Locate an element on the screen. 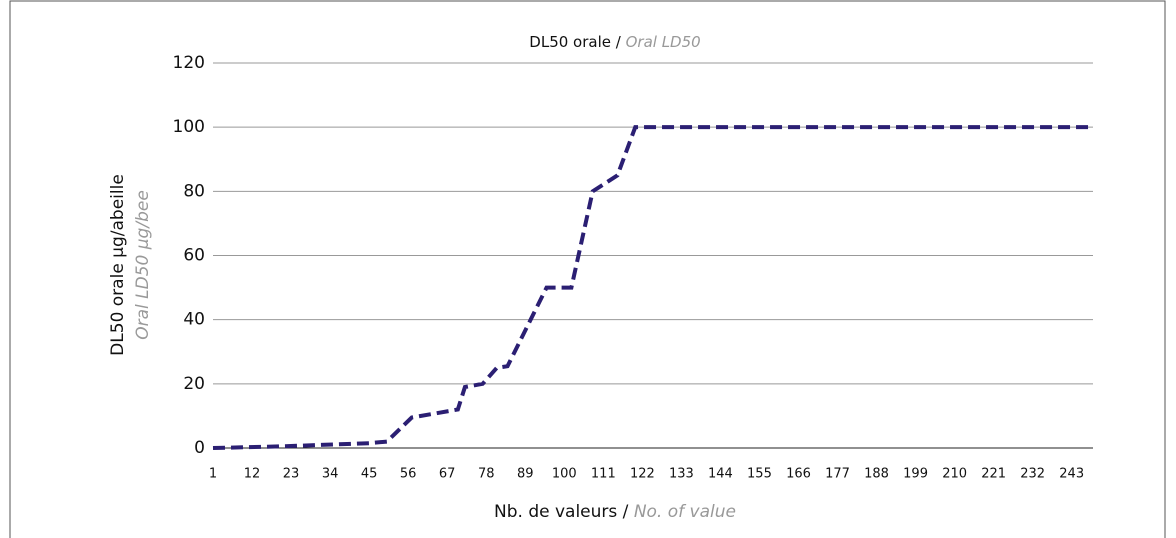  y-axis-title-en: Oral LD50 µg/bee is located at coordinates (143, 265).